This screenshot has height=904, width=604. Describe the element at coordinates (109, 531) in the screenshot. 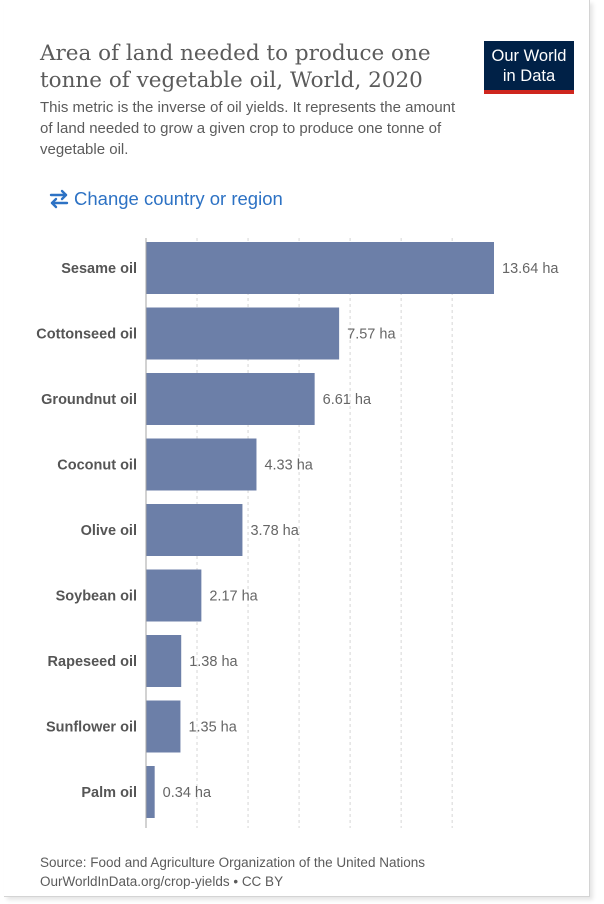

I see `category-label: Olive oil` at that location.